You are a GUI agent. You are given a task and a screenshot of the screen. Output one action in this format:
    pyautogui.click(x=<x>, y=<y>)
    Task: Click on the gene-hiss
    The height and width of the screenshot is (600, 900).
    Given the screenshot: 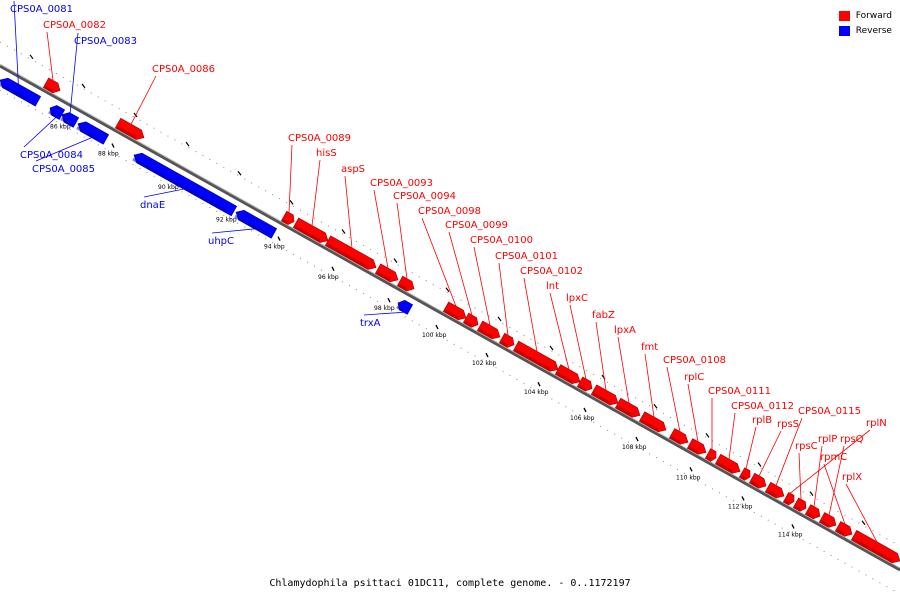 What is the action you would take?
    pyautogui.click(x=311, y=231)
    